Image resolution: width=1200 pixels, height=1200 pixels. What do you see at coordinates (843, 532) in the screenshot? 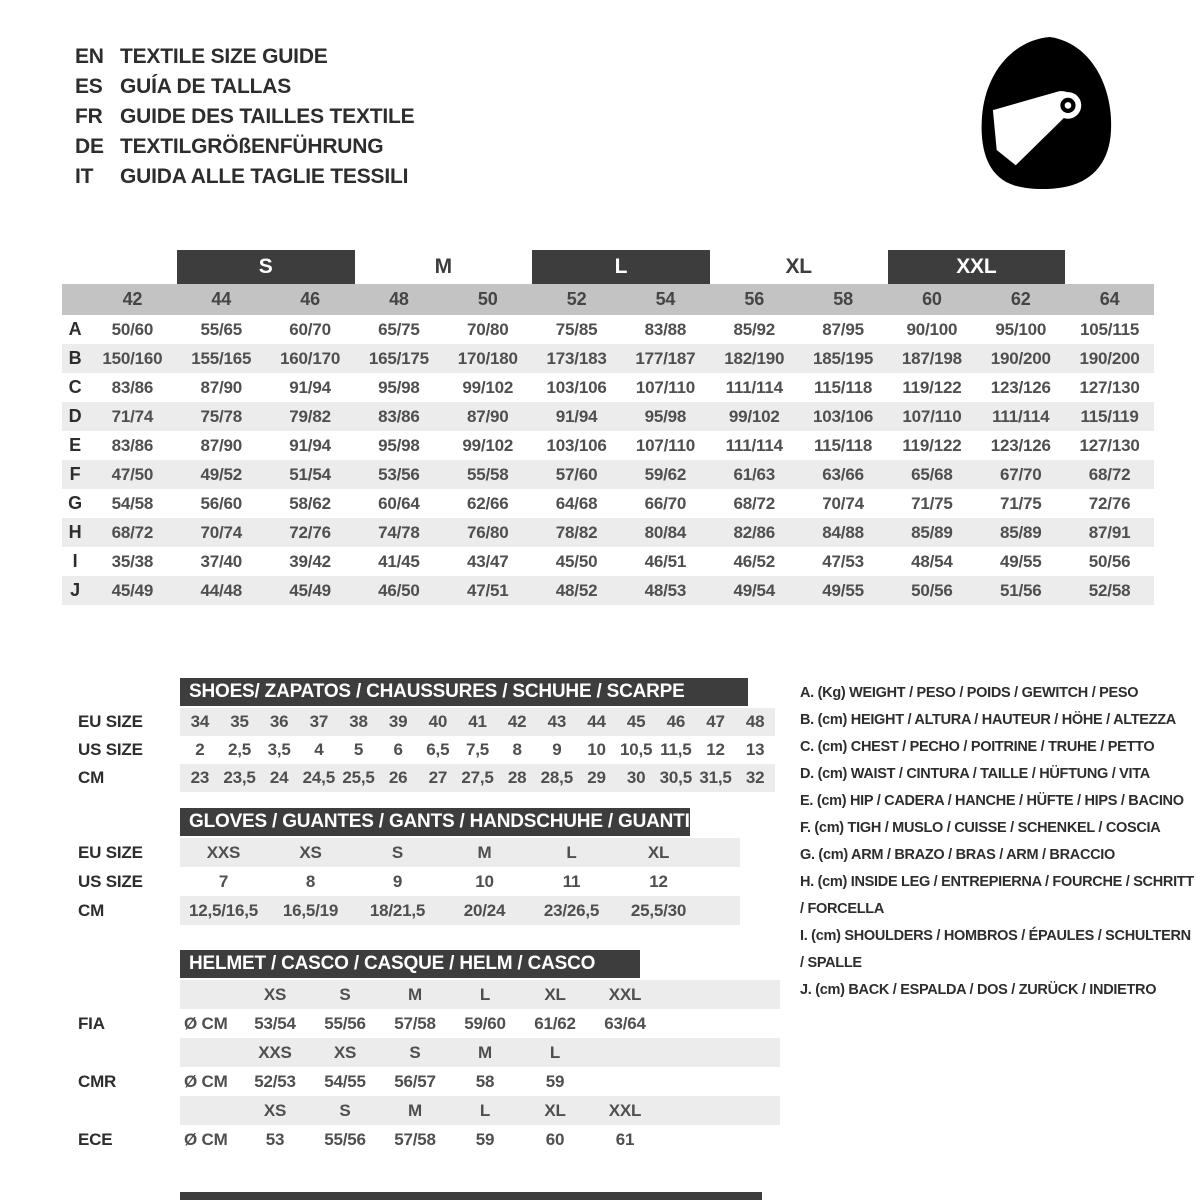
I see `measure-value: 84/88` at bounding box center [843, 532].